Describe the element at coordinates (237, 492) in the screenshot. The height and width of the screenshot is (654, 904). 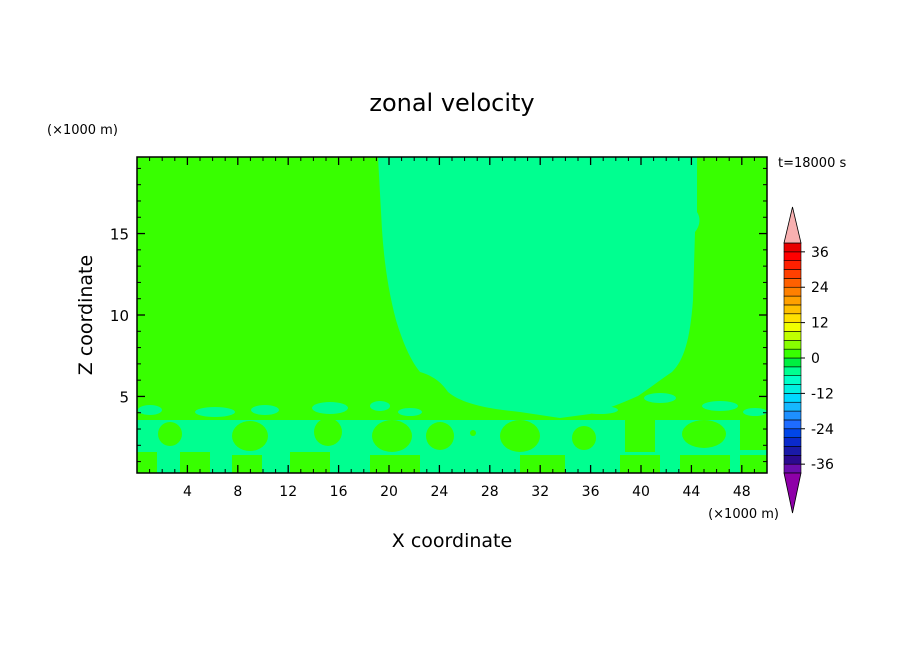
I see `x-tick-label: 8` at that location.